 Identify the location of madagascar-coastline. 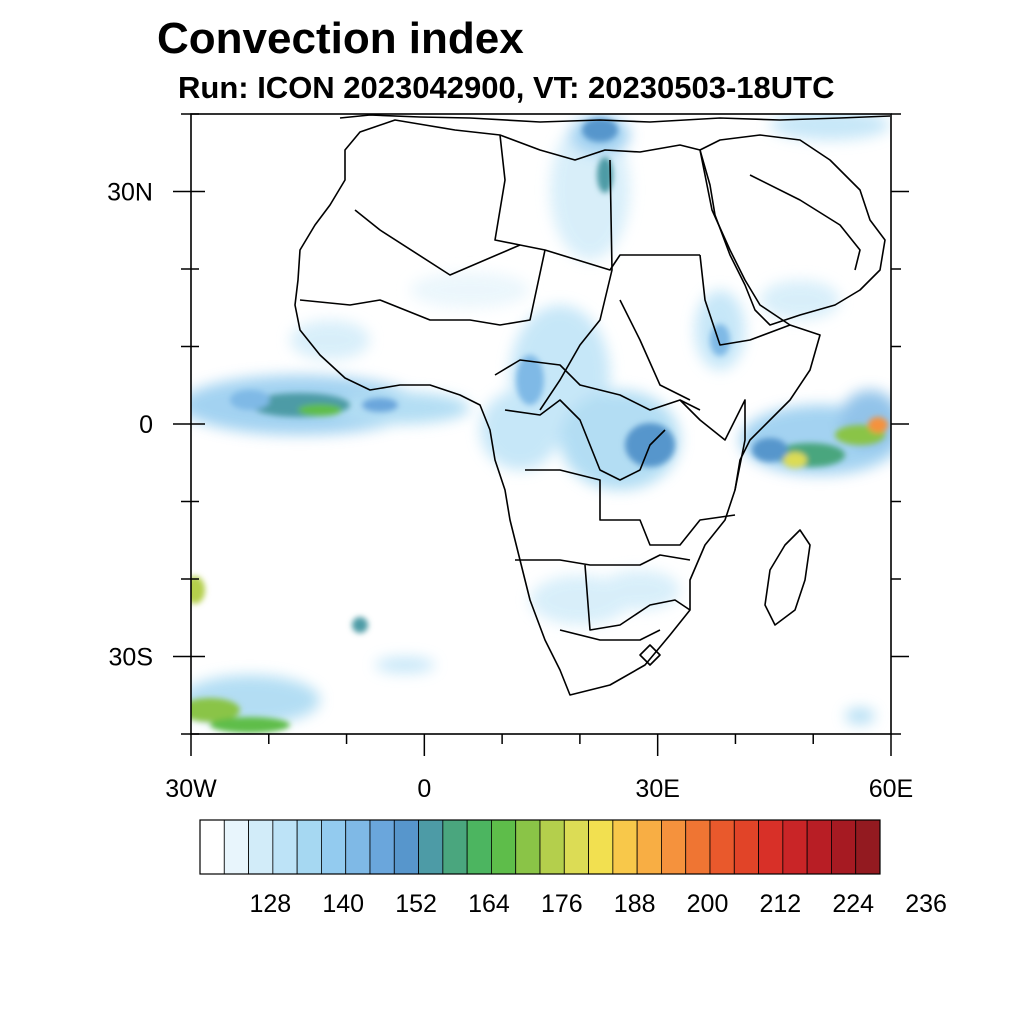
(787, 577).